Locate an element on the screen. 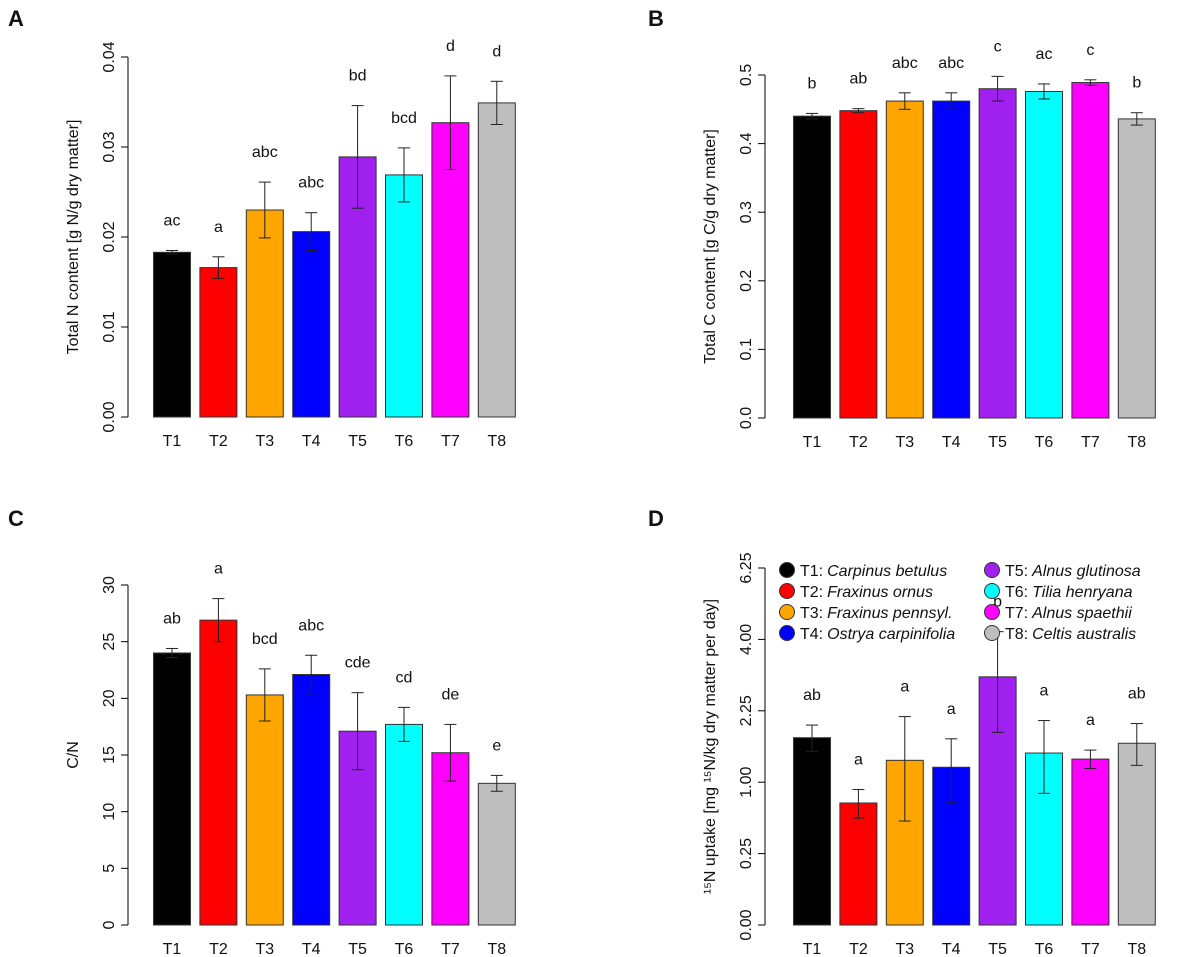 Image resolution: width=1203 pixels, height=957 pixels. legend-label: T4: Ostrya carpinifolia is located at coordinates (877, 634).